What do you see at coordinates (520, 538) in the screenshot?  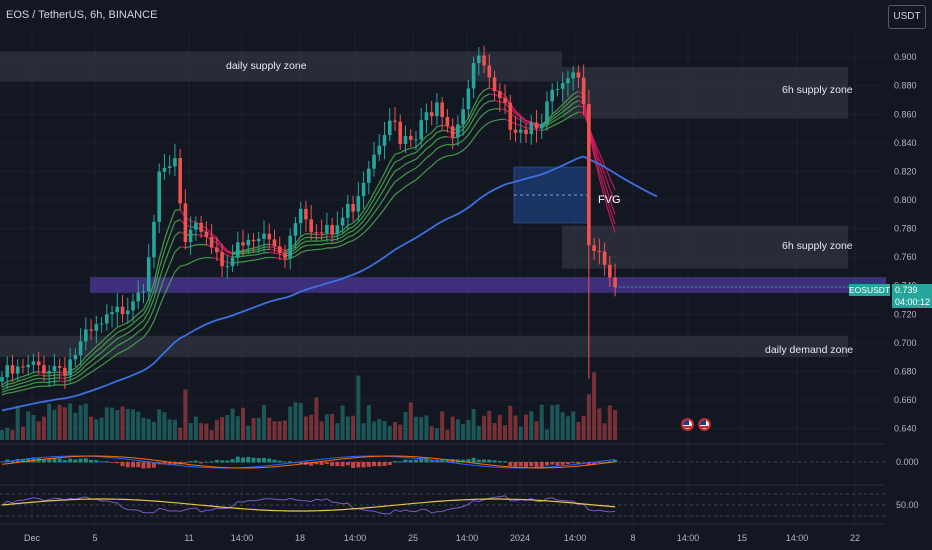 I see `time-axis-tick: 2024` at bounding box center [520, 538].